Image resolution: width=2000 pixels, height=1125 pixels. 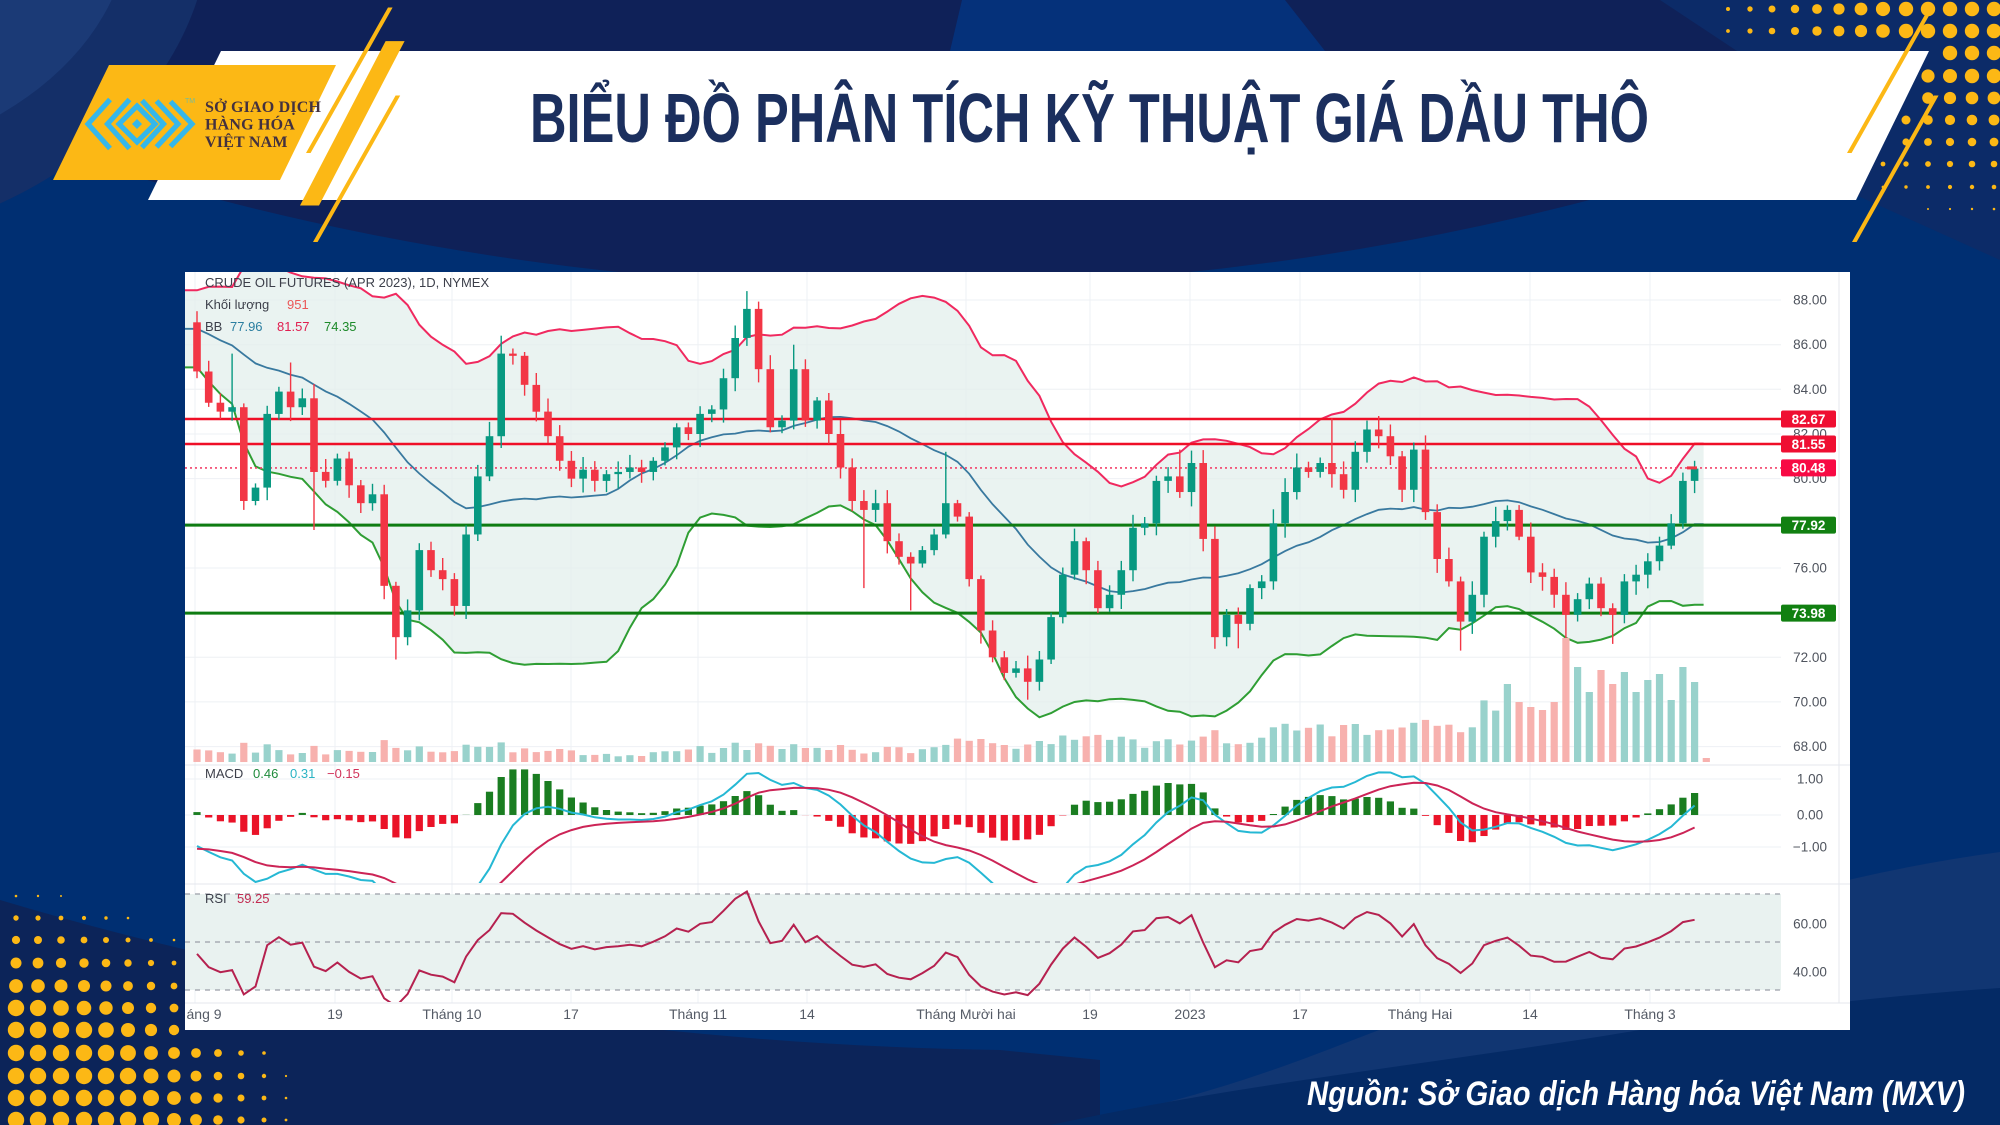 What do you see at coordinates (302, 773) in the screenshot?
I see `svg-text: 0.31` at bounding box center [302, 773].